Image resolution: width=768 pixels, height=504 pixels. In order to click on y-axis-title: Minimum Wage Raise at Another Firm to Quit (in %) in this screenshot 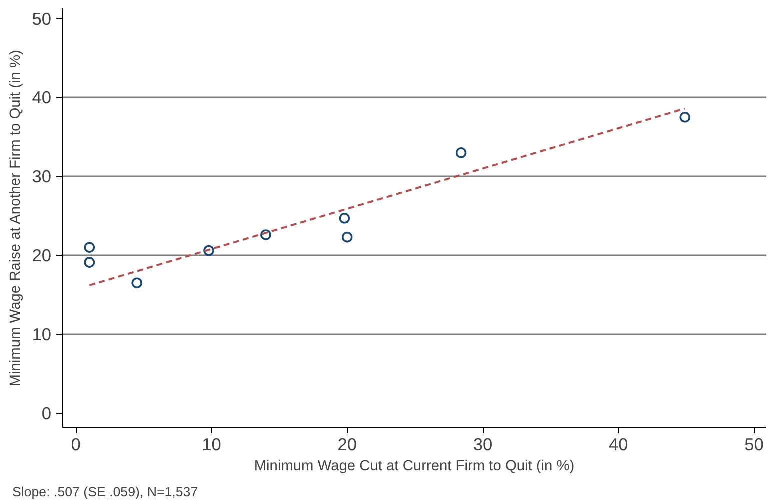, I will do `click(16, 218)`.